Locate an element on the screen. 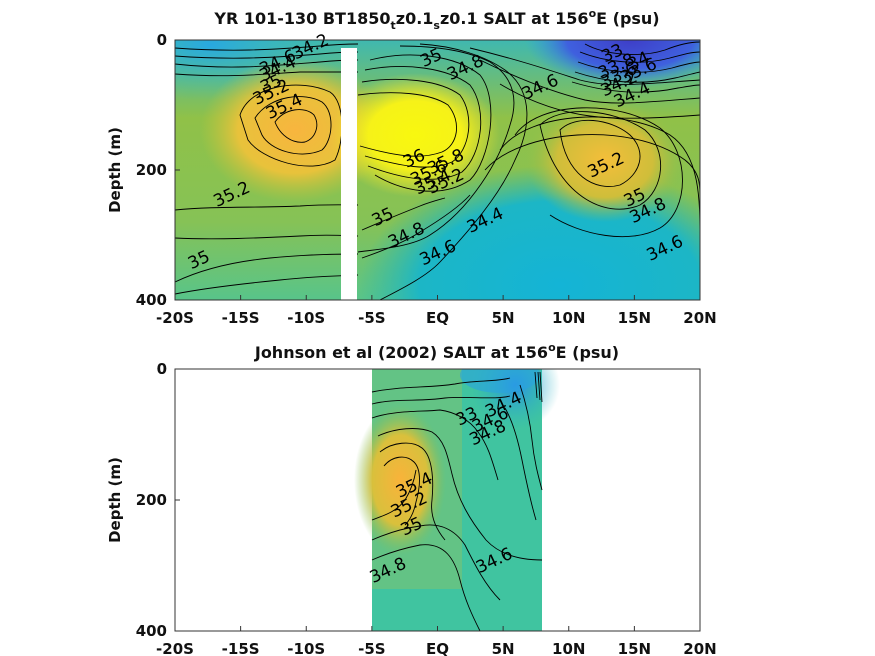 Image resolution: width=875 pixels, height=656 pixels. chart1-x-tick-label: 5N is located at coordinates (503, 318).